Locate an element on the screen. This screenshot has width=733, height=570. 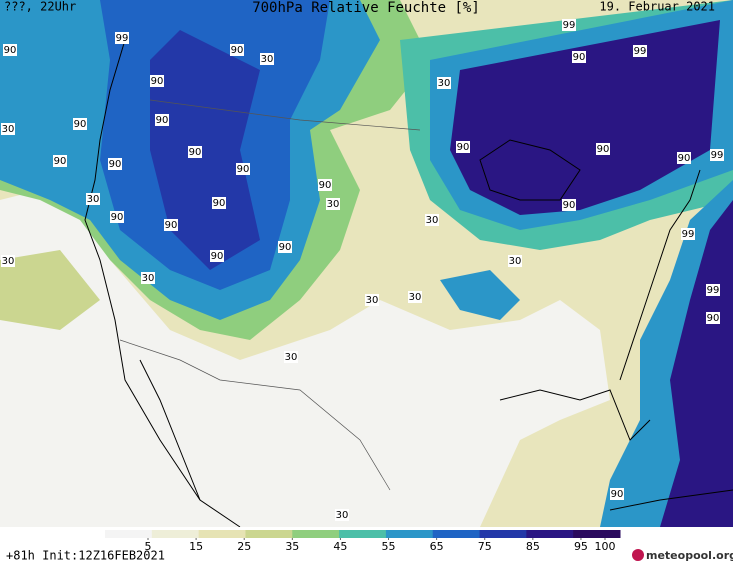
logo: meteopool.org is located at coordinates (689, 555).